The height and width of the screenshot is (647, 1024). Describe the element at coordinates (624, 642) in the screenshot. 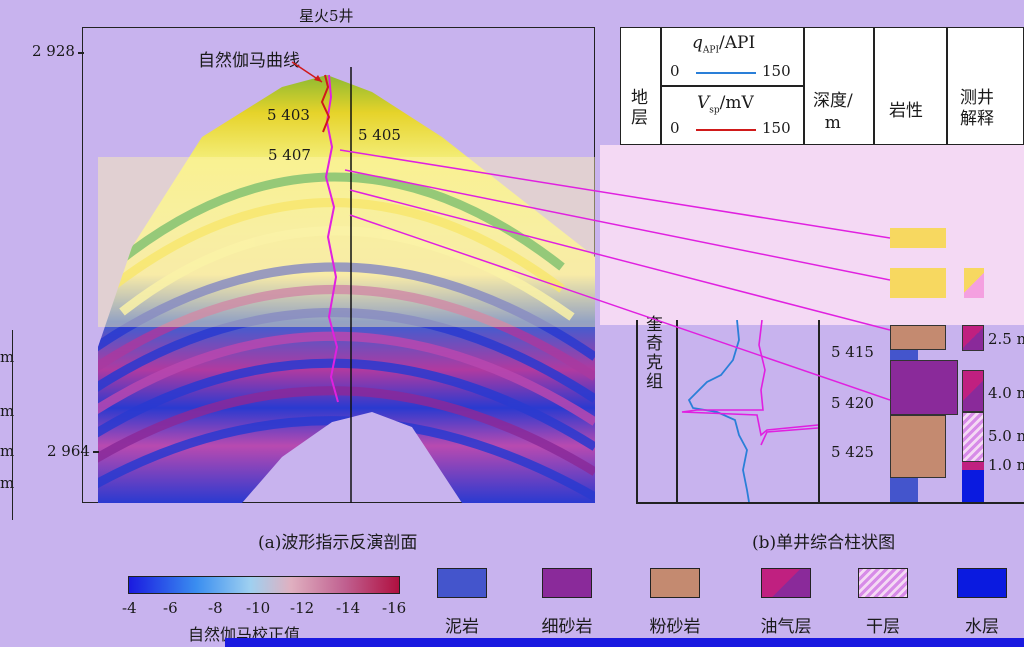

I see `bottom-bar` at that location.